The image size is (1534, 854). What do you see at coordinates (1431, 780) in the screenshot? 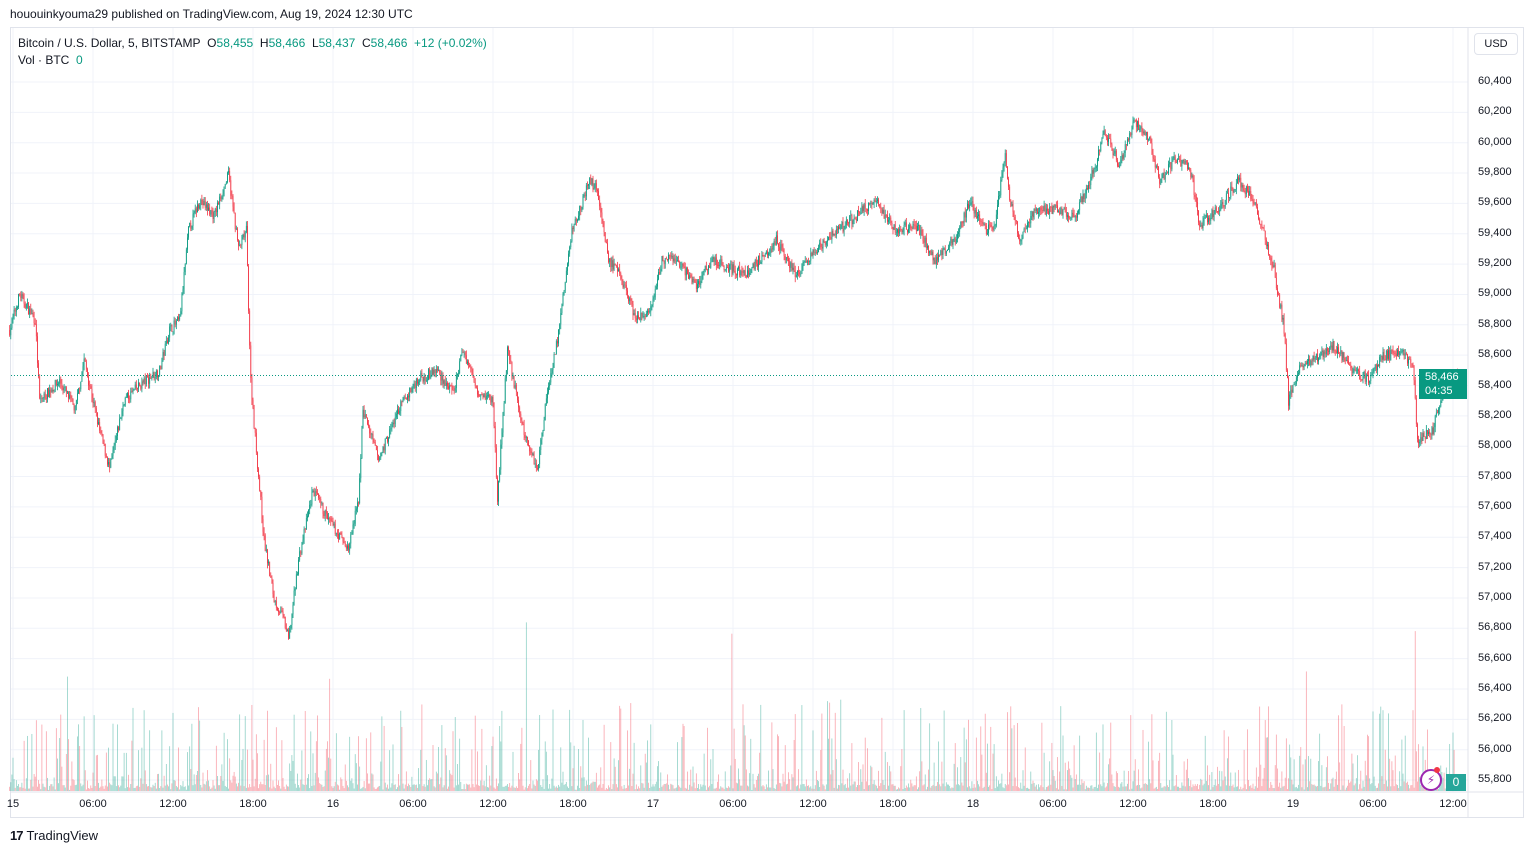
I see `lightning-icon: ⚡︎` at bounding box center [1431, 780].